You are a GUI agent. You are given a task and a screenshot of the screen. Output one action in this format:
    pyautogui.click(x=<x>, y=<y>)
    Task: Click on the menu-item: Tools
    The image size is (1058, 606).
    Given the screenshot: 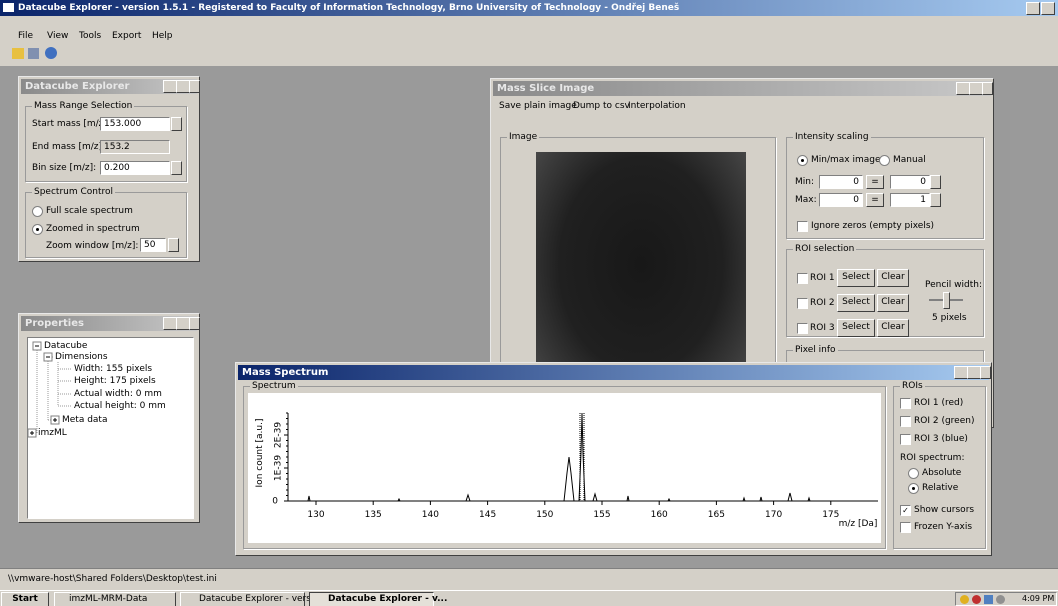 What is the action you would take?
    pyautogui.click(x=90, y=36)
    